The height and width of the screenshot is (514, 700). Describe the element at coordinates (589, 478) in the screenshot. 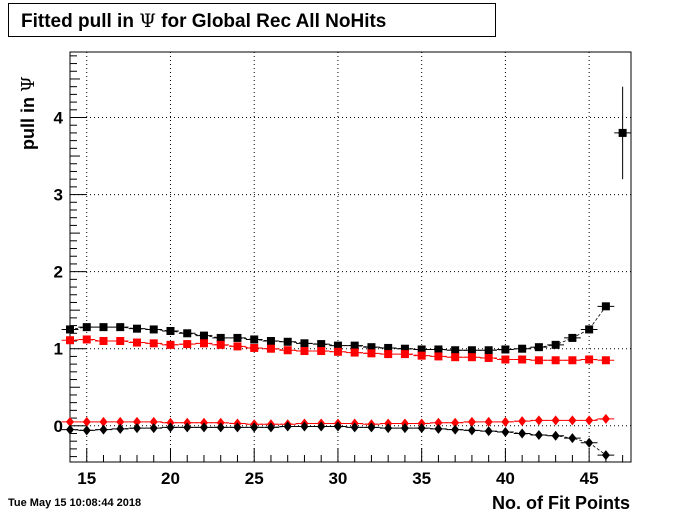

I see `x-tick-label: 45` at that location.